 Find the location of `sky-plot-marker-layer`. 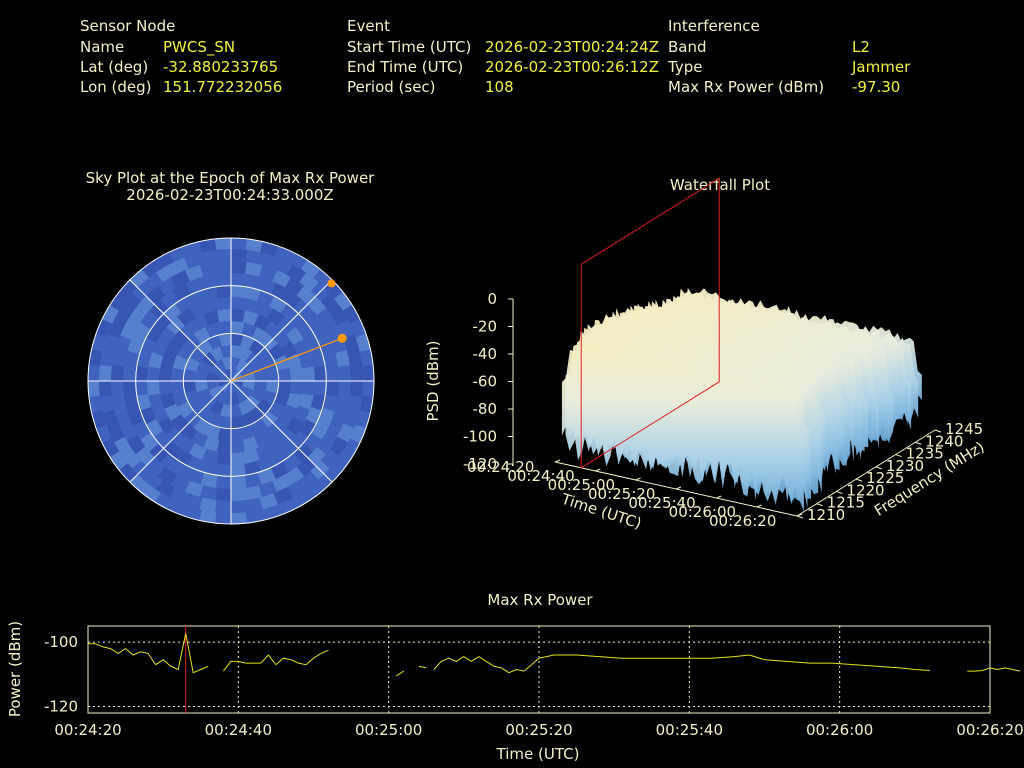

sky-plot-marker-layer is located at coordinates (288, 330).